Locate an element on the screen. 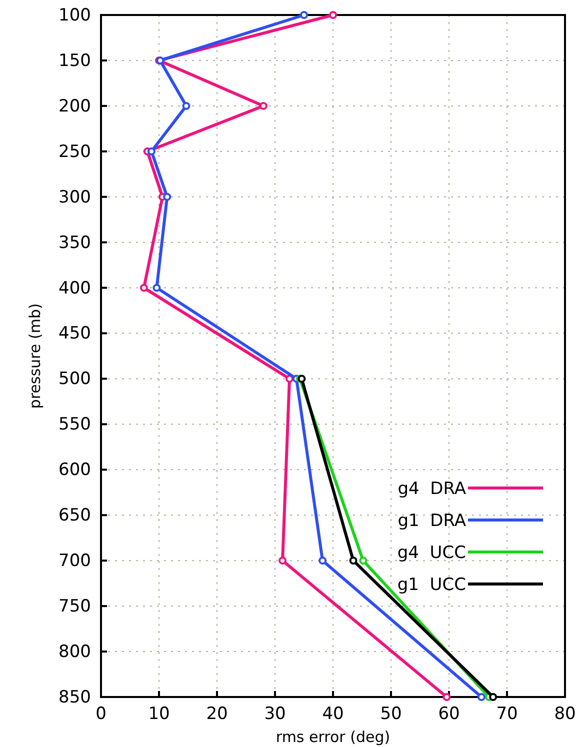  legend-label: g1 DRA is located at coordinates (432, 521).